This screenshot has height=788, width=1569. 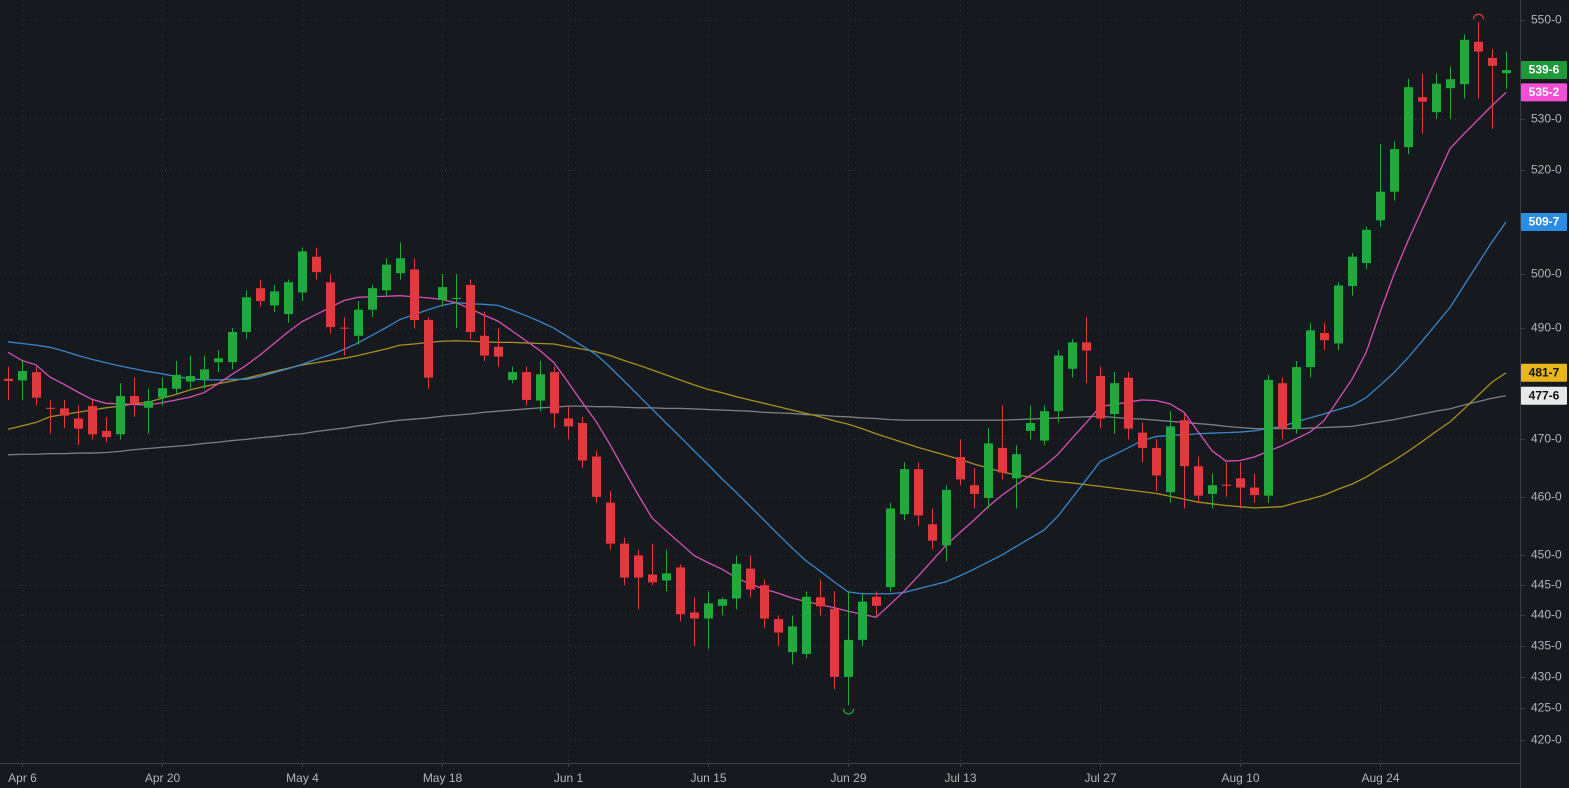 I want to click on price-label: 481-7, so click(x=1544, y=372).